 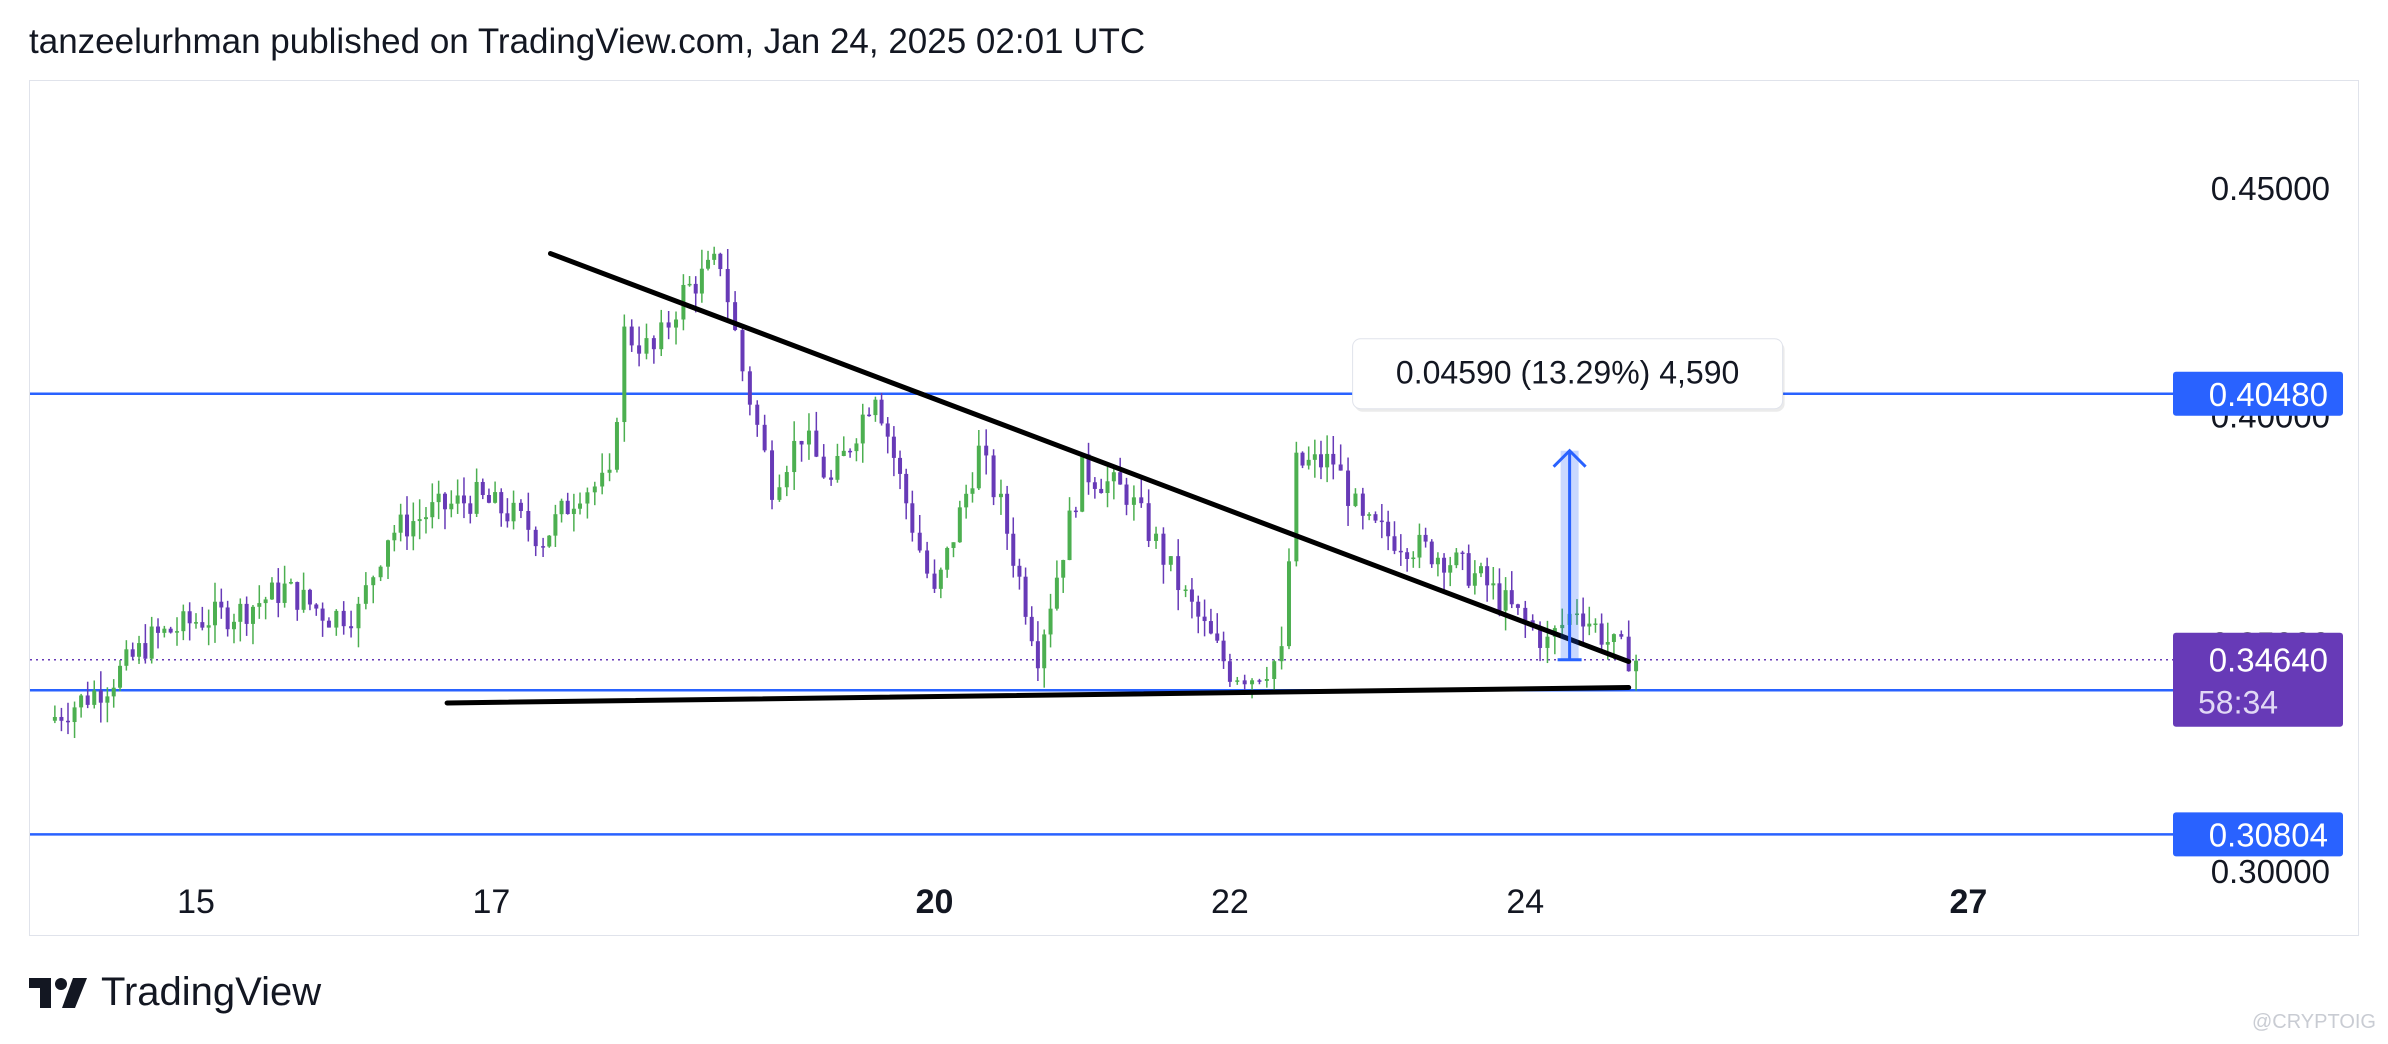 I want to click on tradingview-logo: TradingView, so click(x=175, y=992).